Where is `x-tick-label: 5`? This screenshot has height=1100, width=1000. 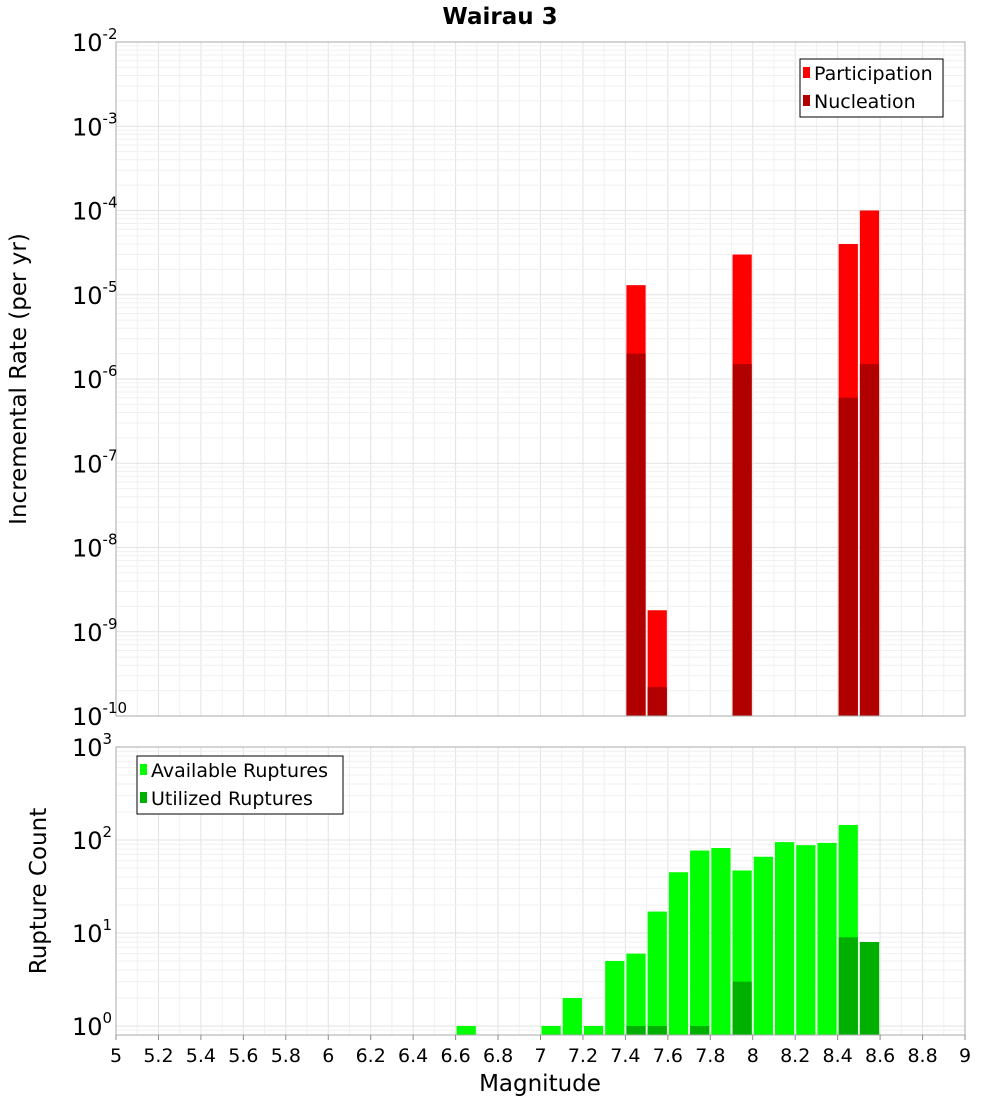 x-tick-label: 5 is located at coordinates (116, 1056).